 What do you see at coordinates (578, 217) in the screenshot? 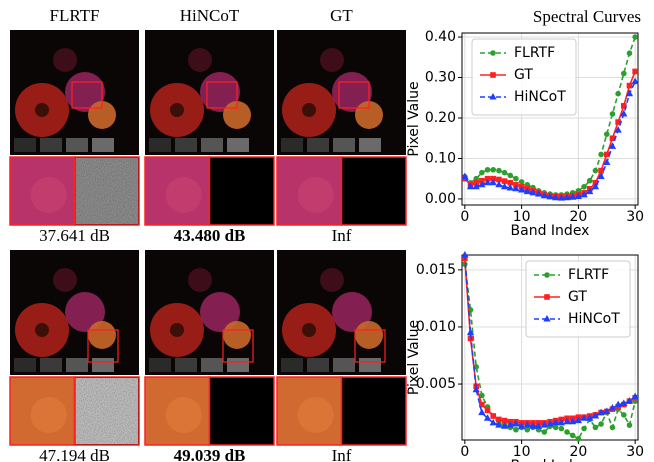
I see `x-tick-label: 20` at bounding box center [578, 217].